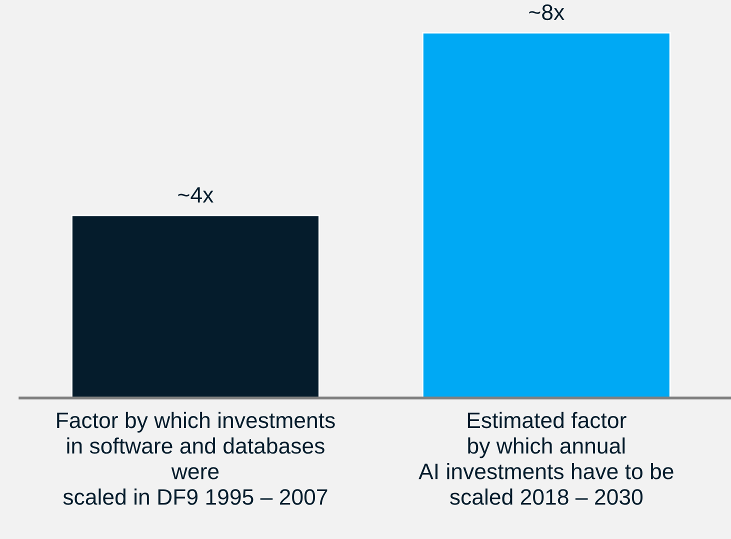  I want to click on x-tick-label: Estimated factor by which annual AI investments have to be scaled 2018 – 2030, so click(546, 458).